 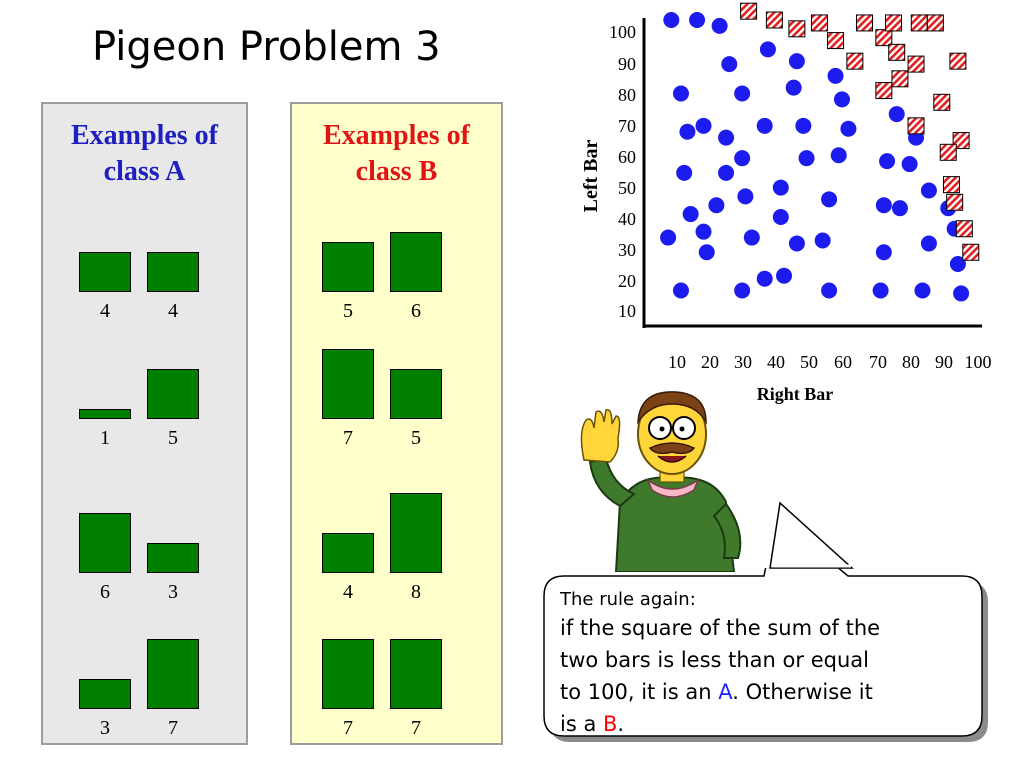 I want to click on x-tick-label: 100, so click(x=978, y=362).